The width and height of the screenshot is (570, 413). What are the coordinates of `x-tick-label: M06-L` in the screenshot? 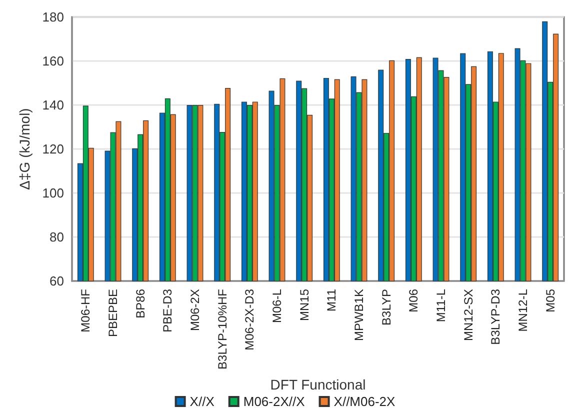 It's located at (277, 306).